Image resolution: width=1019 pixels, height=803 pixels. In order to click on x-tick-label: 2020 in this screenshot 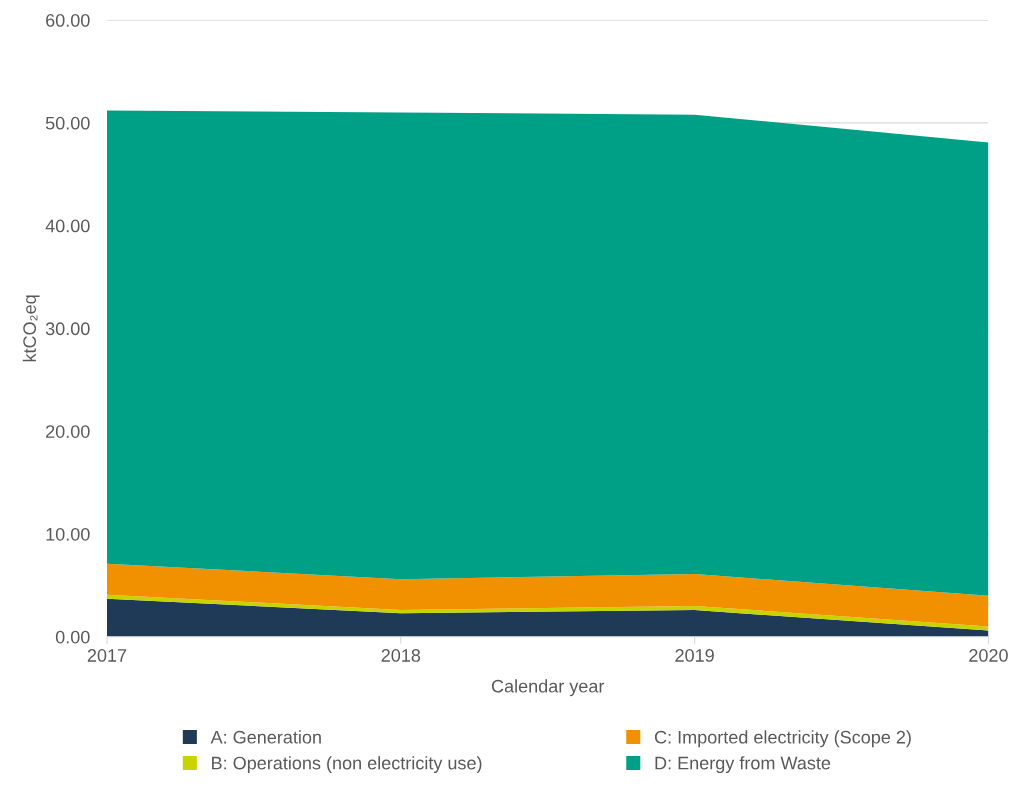, I will do `click(988, 655)`.